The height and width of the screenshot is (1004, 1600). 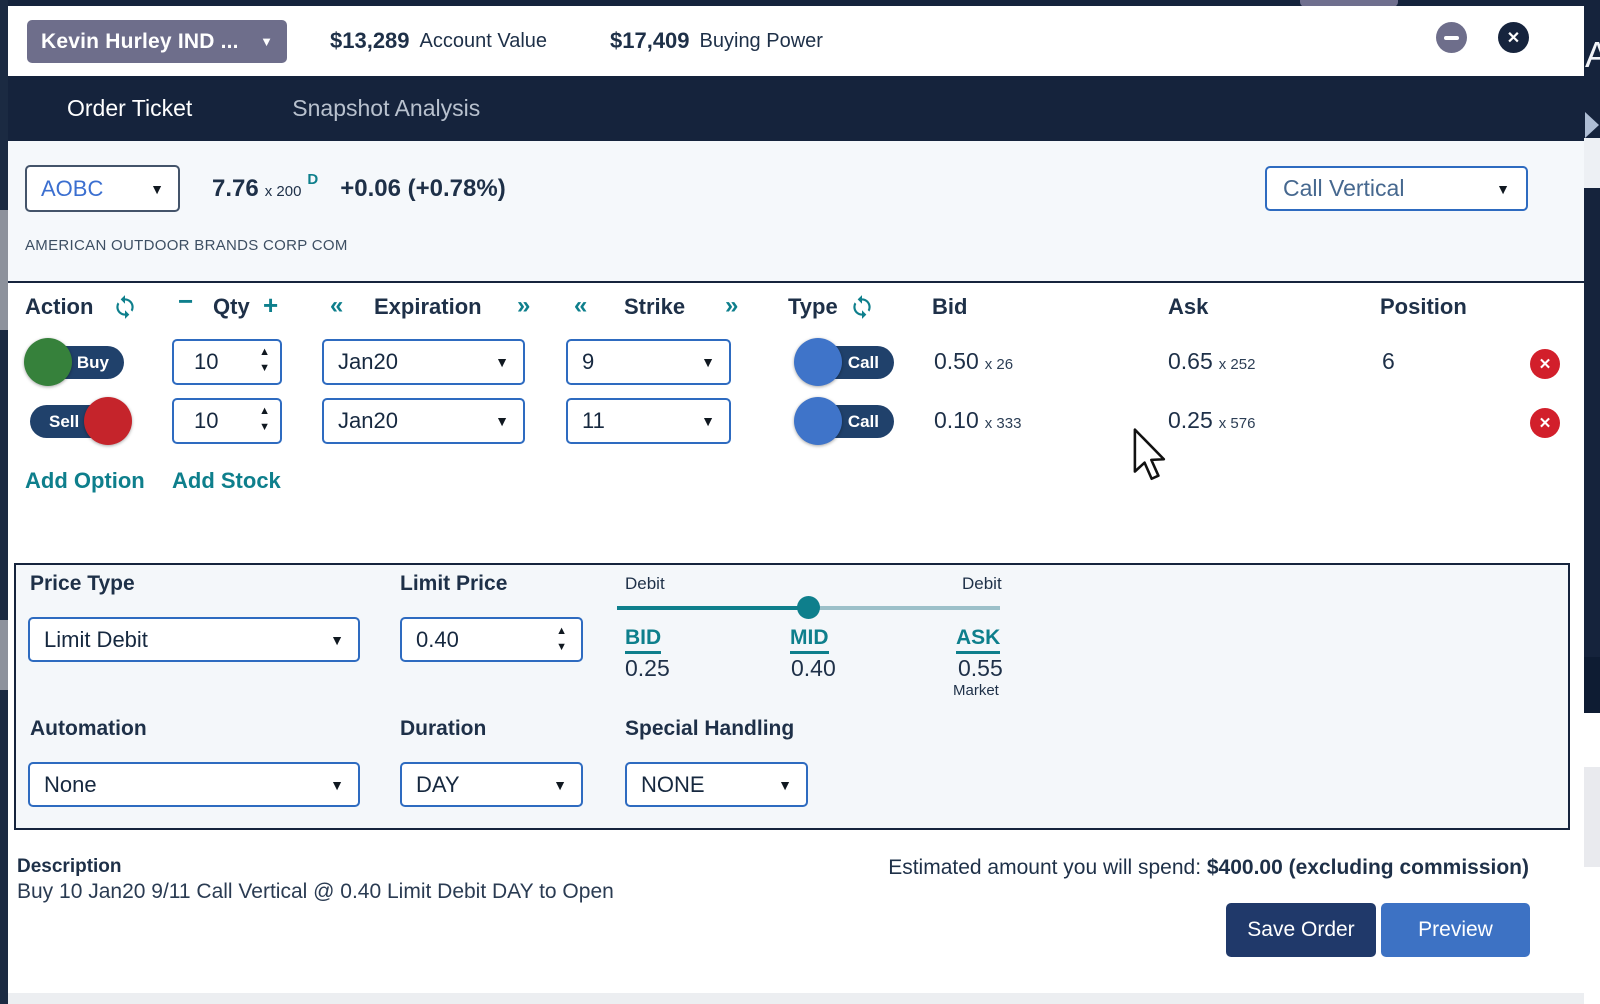 I want to click on col-strike: Strike, so click(x=655, y=306).